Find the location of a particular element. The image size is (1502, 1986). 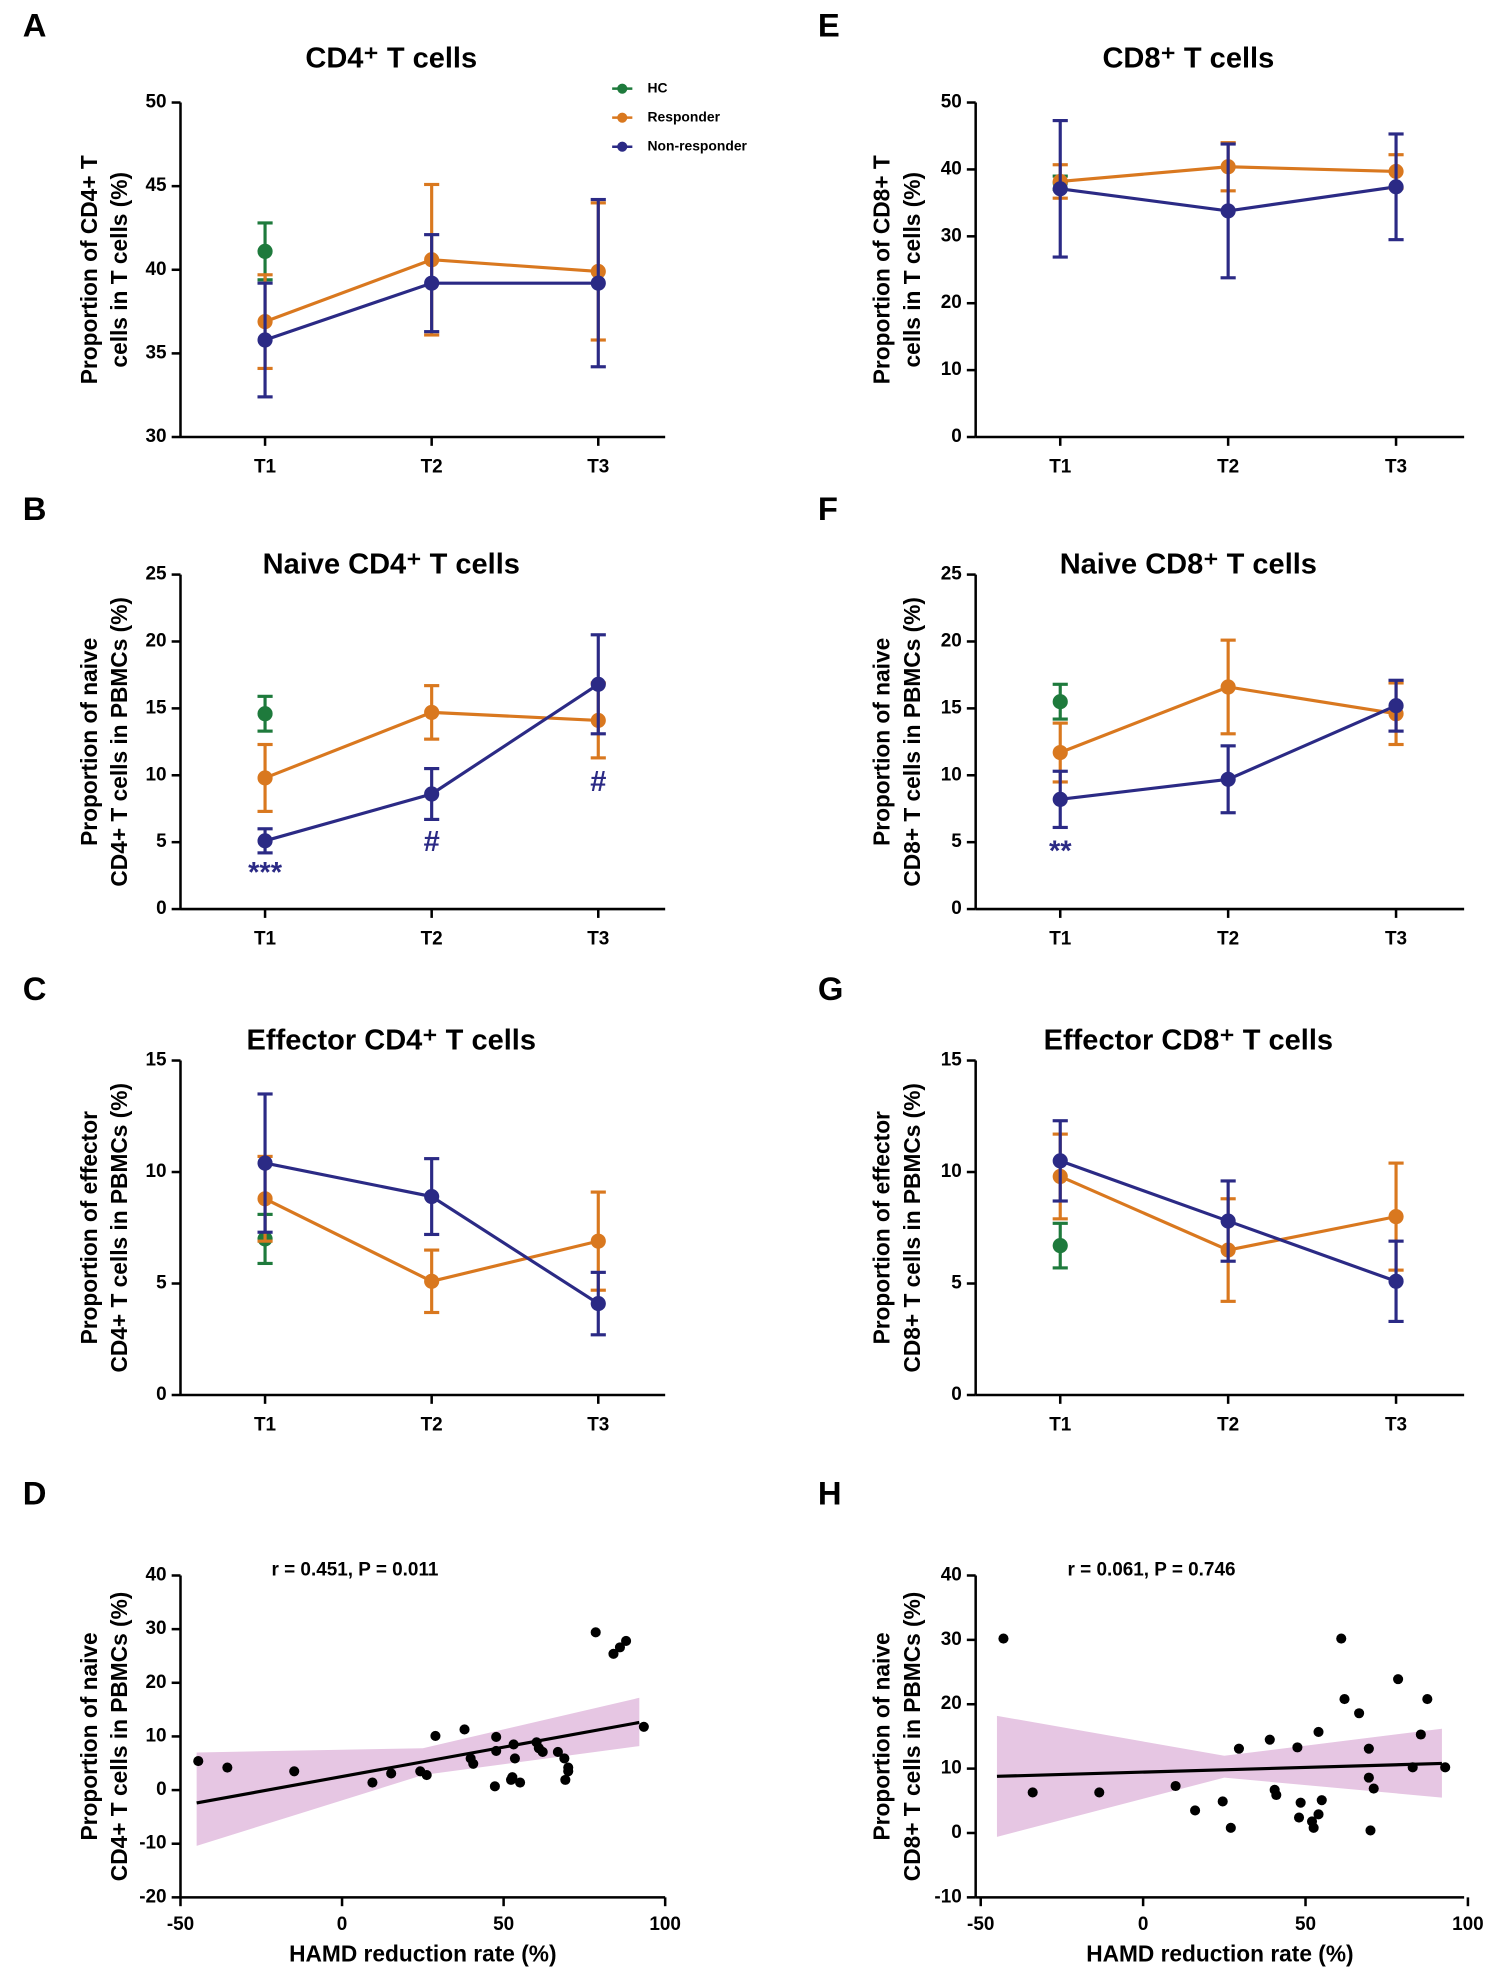

legend-label: Non-responder is located at coordinates (698, 145).